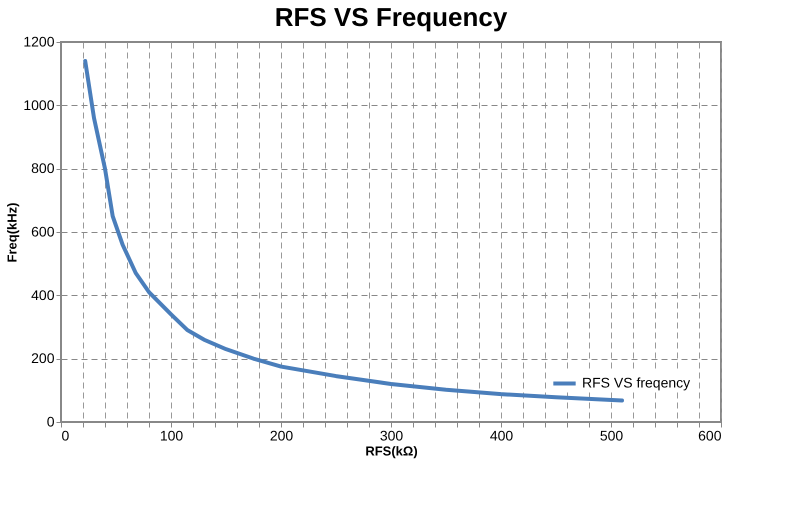 This screenshot has height=528, width=793. What do you see at coordinates (172, 436) in the screenshot?
I see `x-tick-label: 100` at bounding box center [172, 436].